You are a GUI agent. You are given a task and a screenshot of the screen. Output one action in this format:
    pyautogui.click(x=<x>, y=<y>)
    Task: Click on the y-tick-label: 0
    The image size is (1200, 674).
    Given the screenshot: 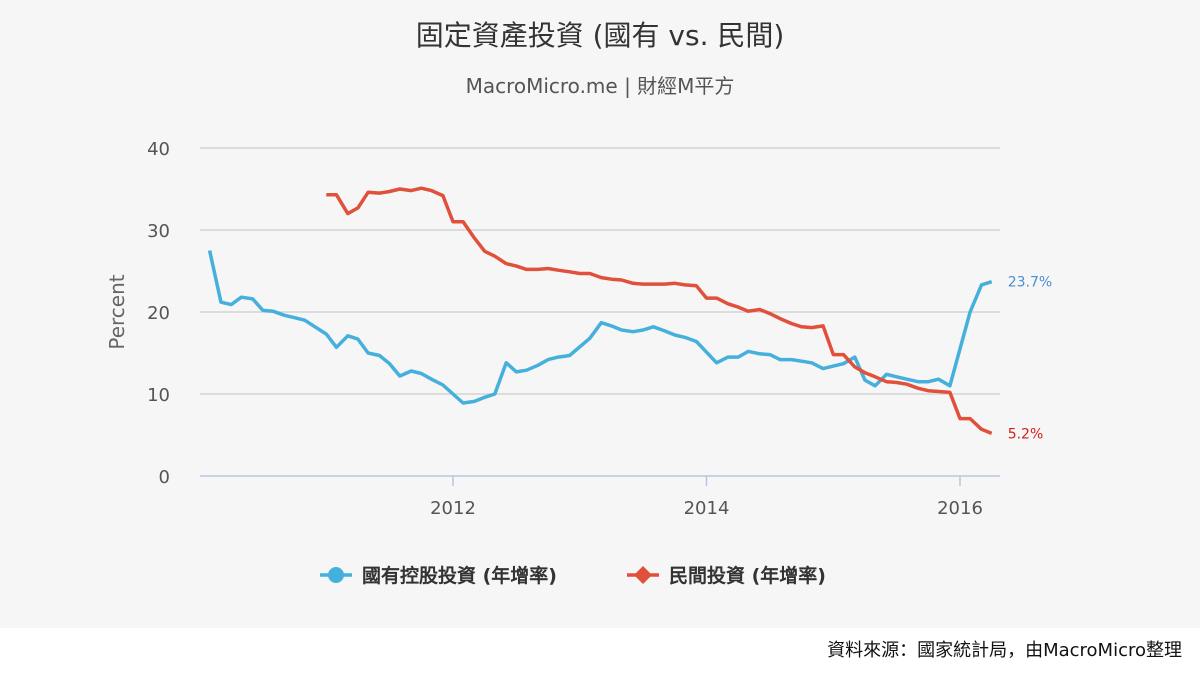 What is the action you would take?
    pyautogui.click(x=164, y=477)
    